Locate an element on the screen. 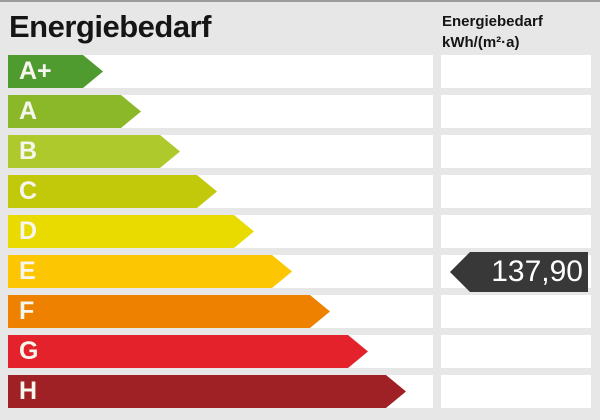 This screenshot has height=420, width=600. energy-scale-row: E 137,90 is located at coordinates (304, 272).